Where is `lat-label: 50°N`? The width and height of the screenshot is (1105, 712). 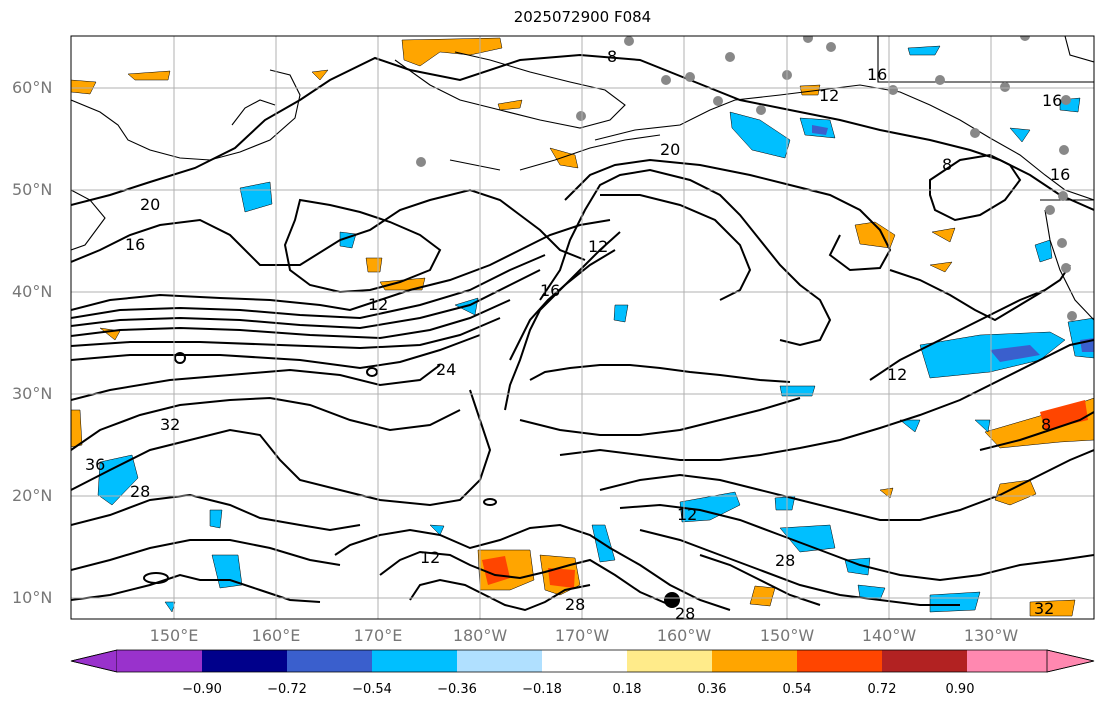 lat-label: 50°N is located at coordinates (32, 189).